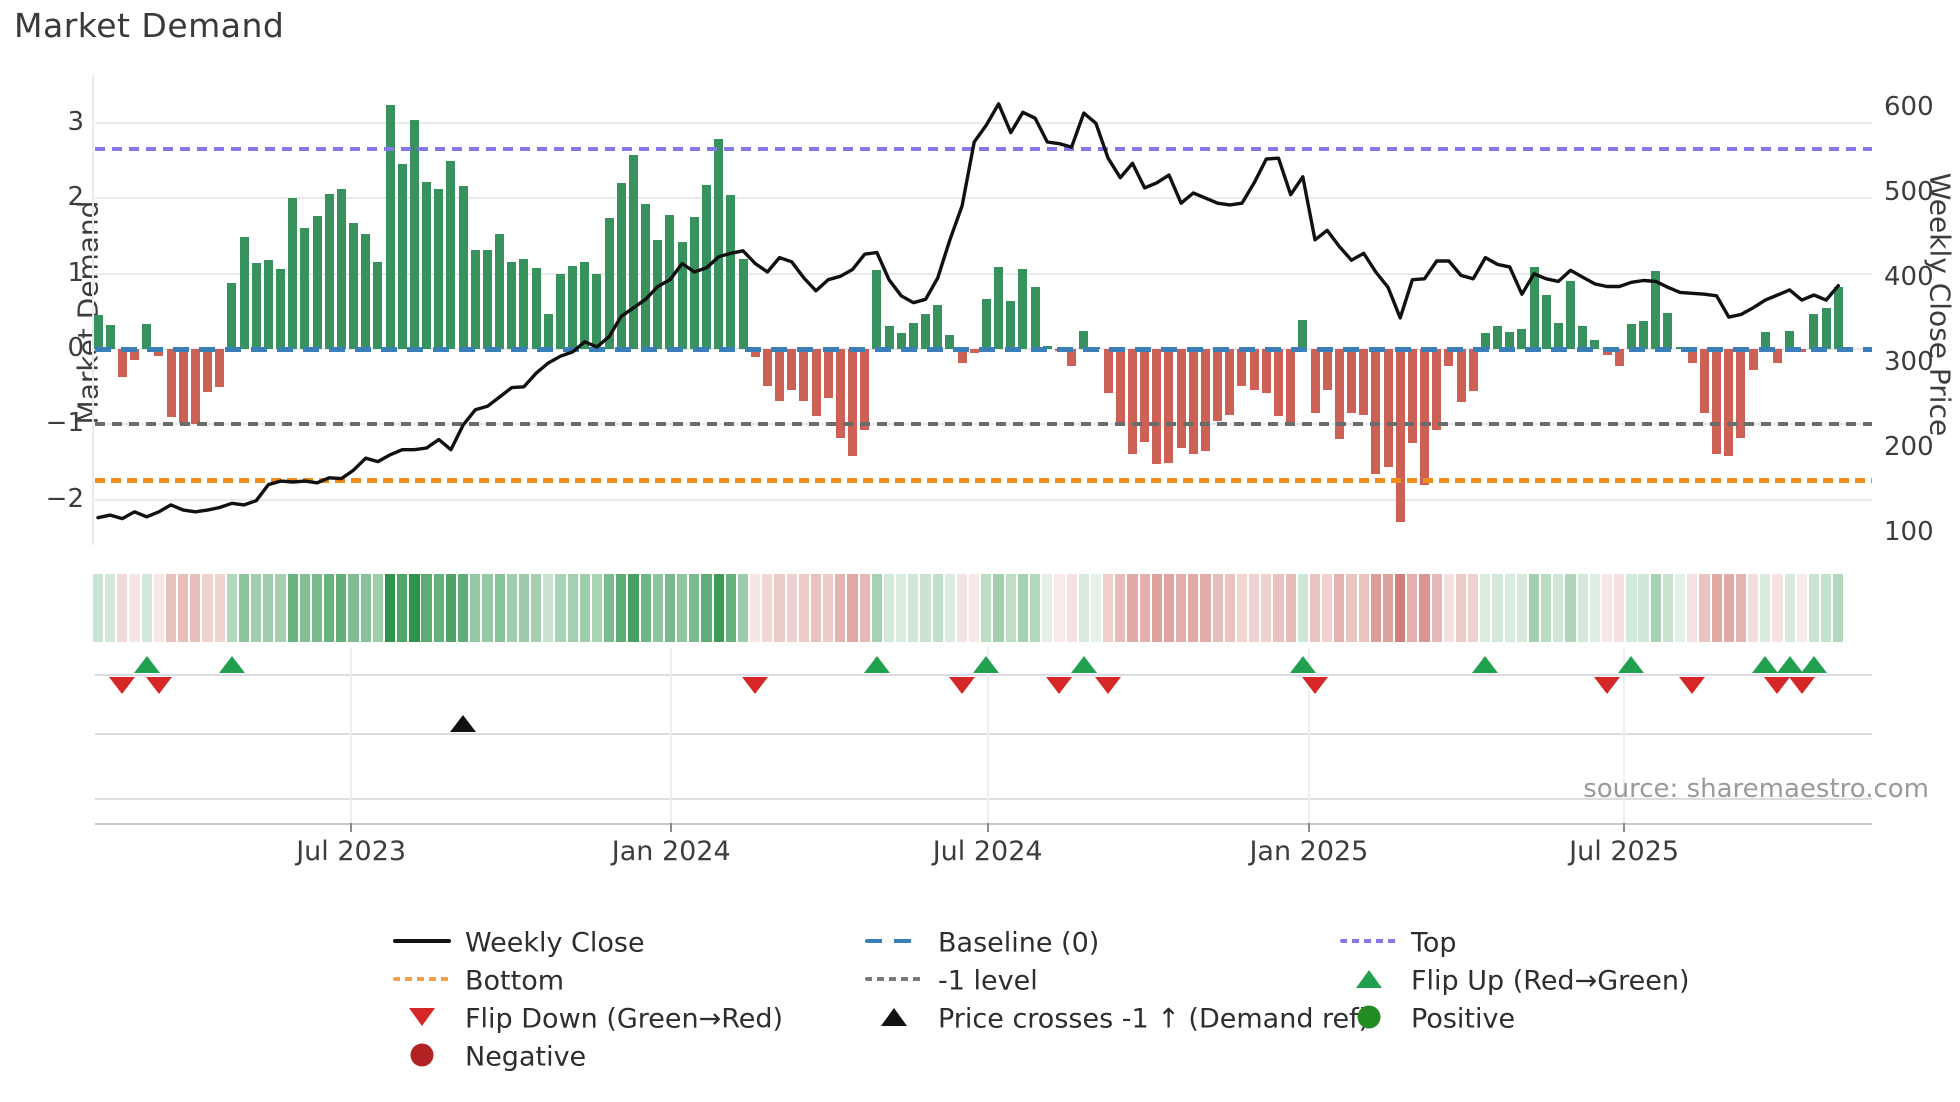 The width and height of the screenshot is (1960, 1102). What do you see at coordinates (983, 481) in the screenshot?
I see `bottom-reference-line` at bounding box center [983, 481].